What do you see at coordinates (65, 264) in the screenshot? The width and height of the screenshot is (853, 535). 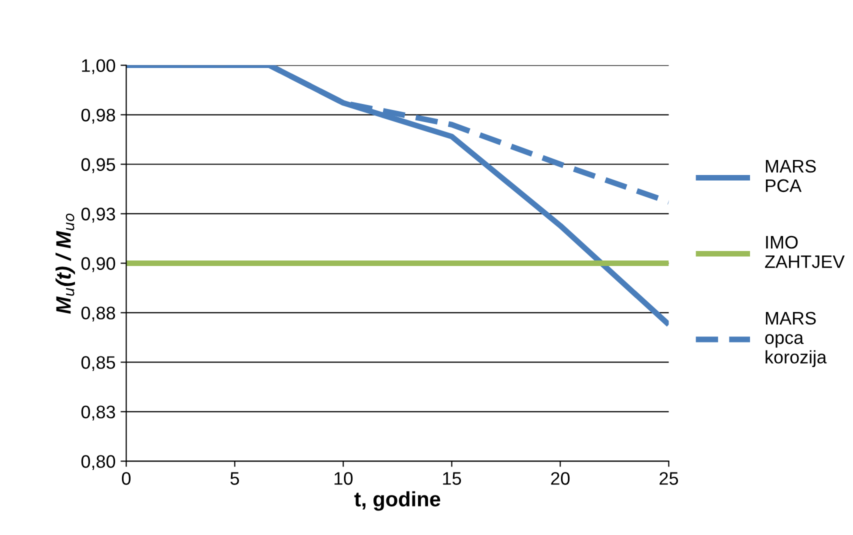 I see `y-axis-title: M$_{u}$(t) / M$_{uo}$` at bounding box center [65, 264].